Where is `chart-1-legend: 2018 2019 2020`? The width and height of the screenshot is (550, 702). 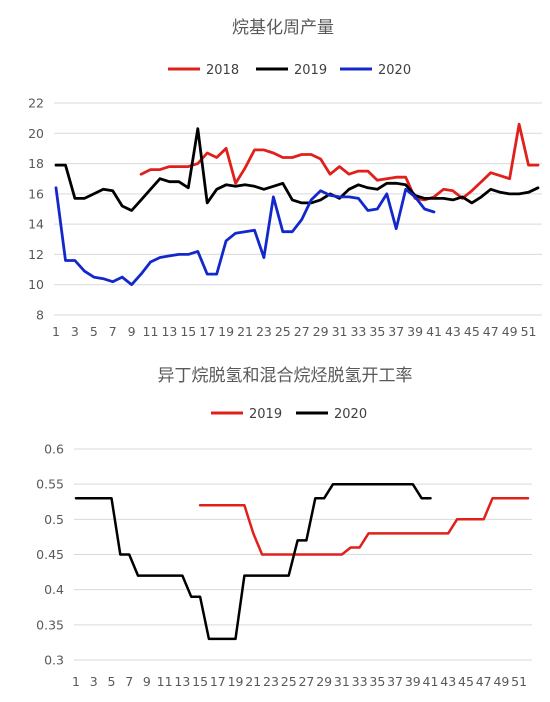 chart-1-legend: 2018 2019 2020 is located at coordinates (289, 70).